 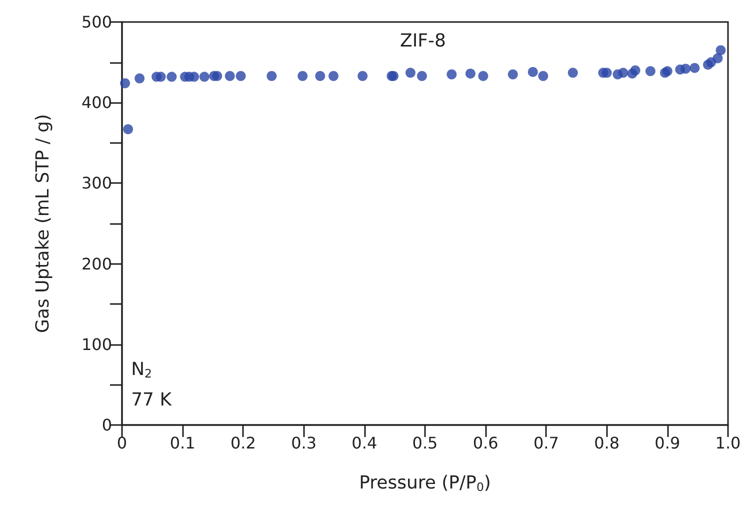 What do you see at coordinates (96, 22) in the screenshot?
I see `y-tick-label: 500` at bounding box center [96, 22].